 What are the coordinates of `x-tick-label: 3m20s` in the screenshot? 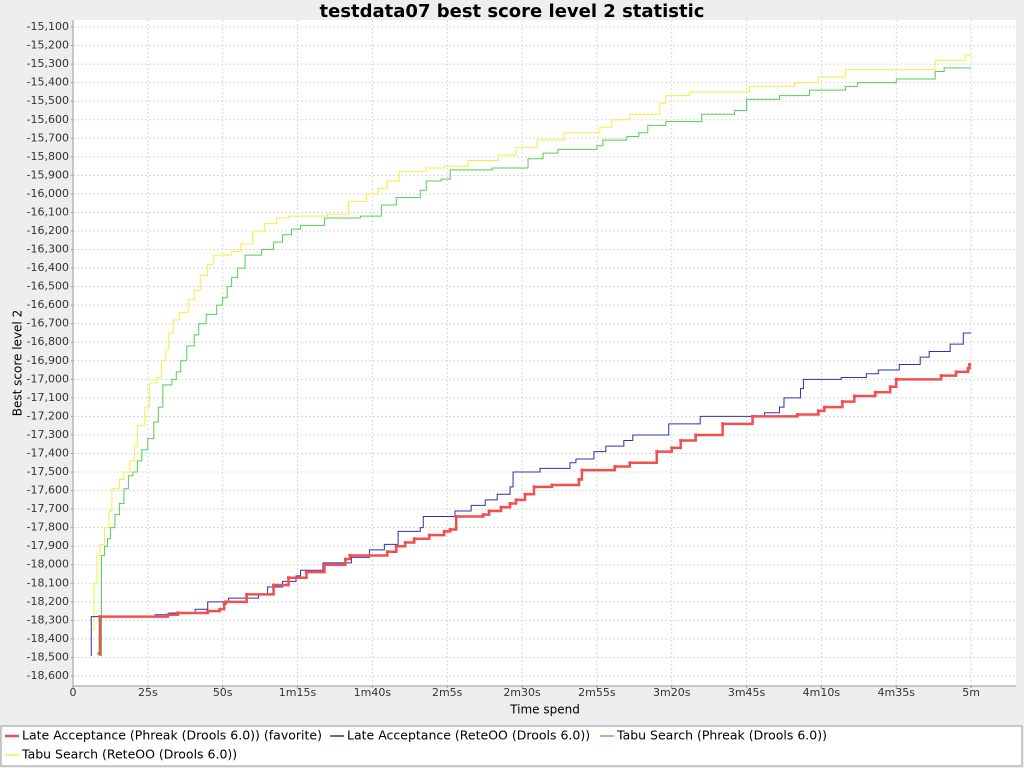 It's located at (672, 692).